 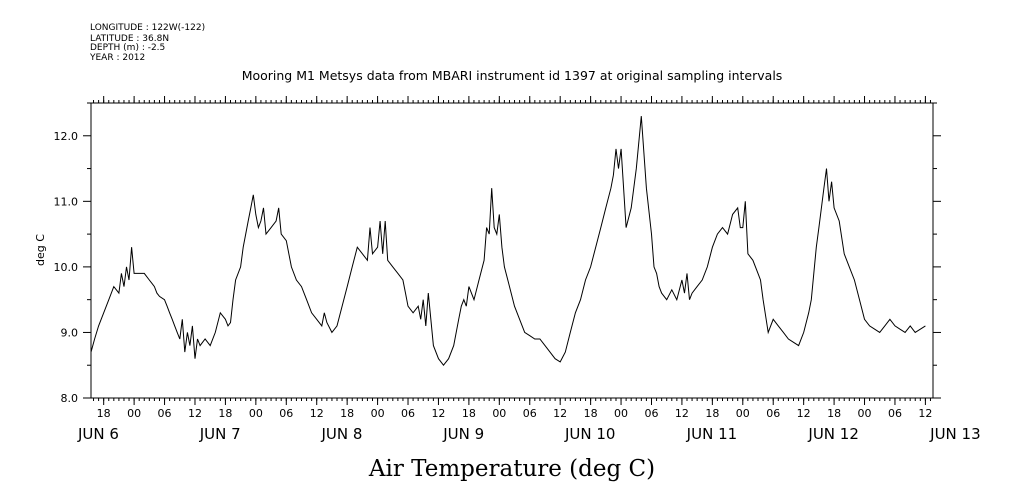 What do you see at coordinates (40, 250) in the screenshot?
I see `y-axis-label: deg C` at bounding box center [40, 250].